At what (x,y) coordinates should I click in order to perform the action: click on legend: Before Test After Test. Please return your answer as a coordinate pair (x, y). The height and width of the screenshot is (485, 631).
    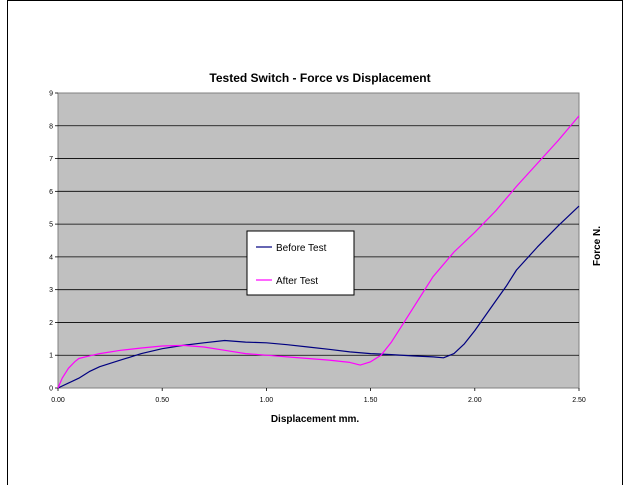
    Looking at the image, I should click on (300, 263).